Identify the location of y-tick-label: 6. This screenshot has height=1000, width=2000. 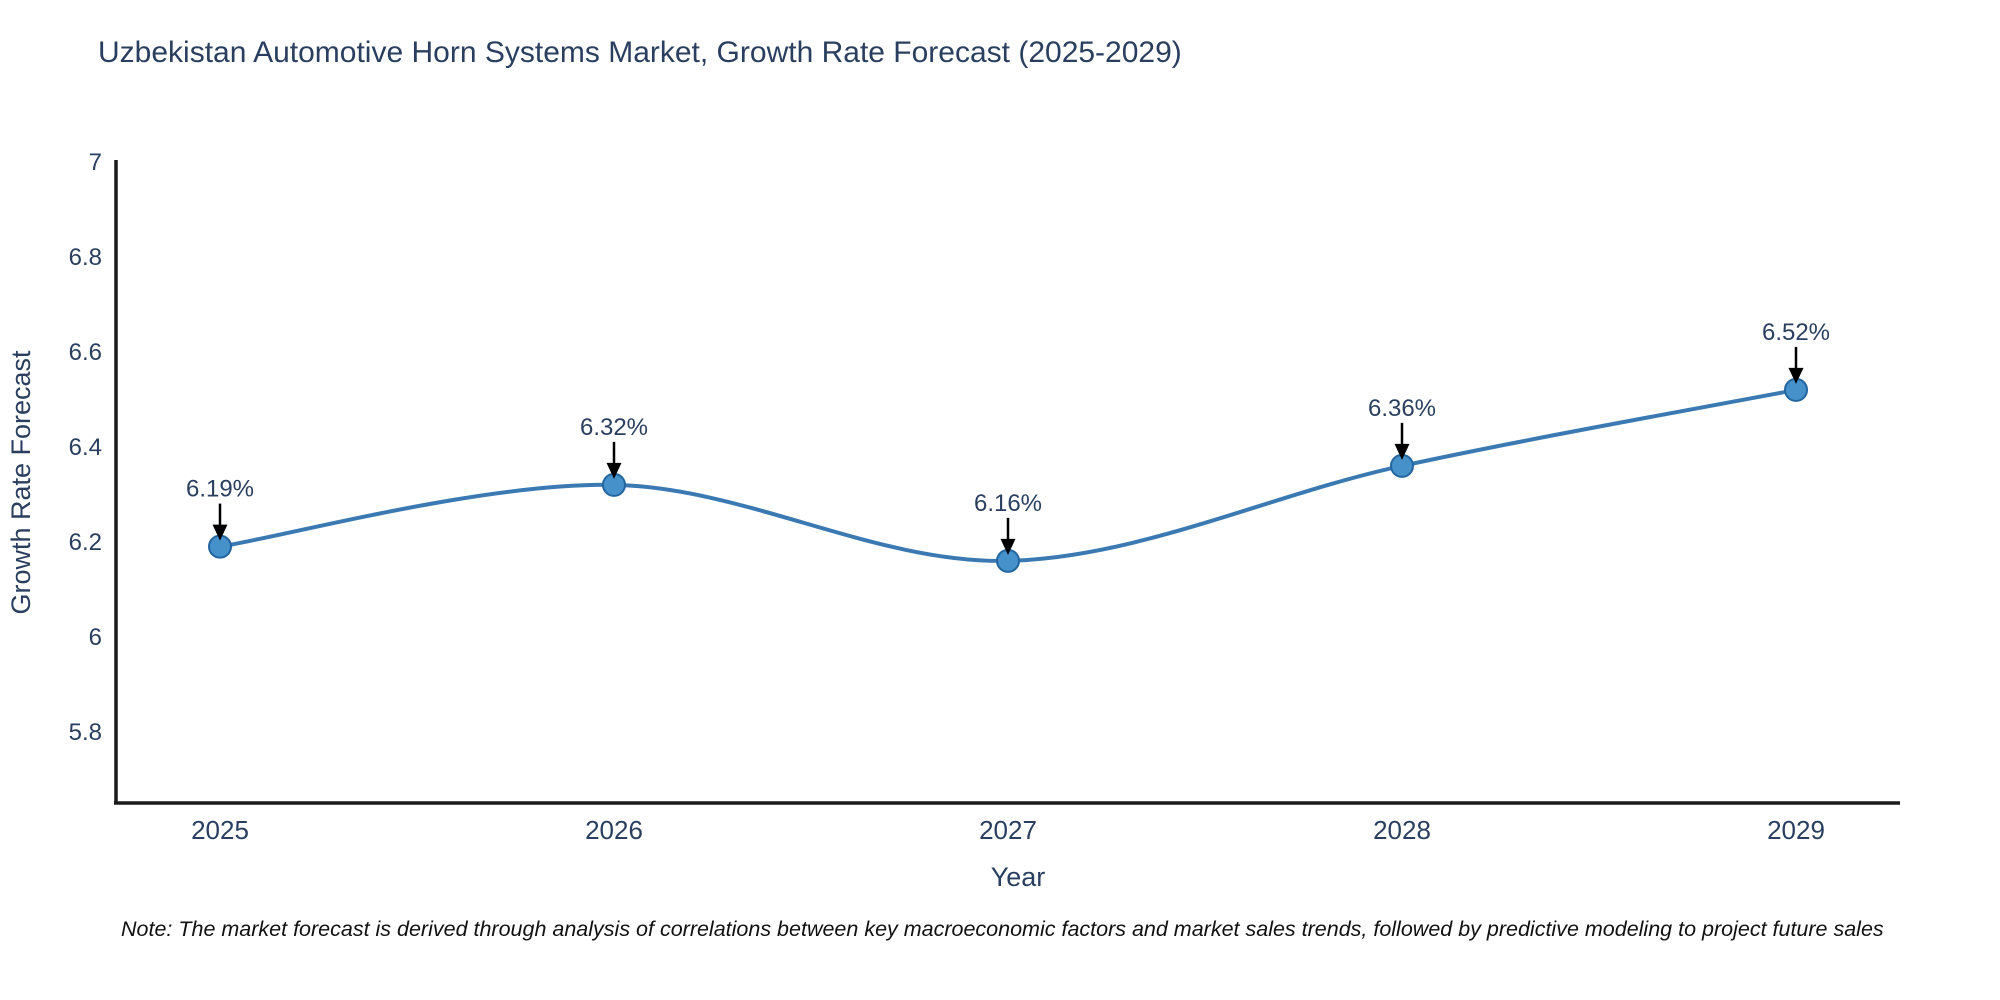
(95, 637).